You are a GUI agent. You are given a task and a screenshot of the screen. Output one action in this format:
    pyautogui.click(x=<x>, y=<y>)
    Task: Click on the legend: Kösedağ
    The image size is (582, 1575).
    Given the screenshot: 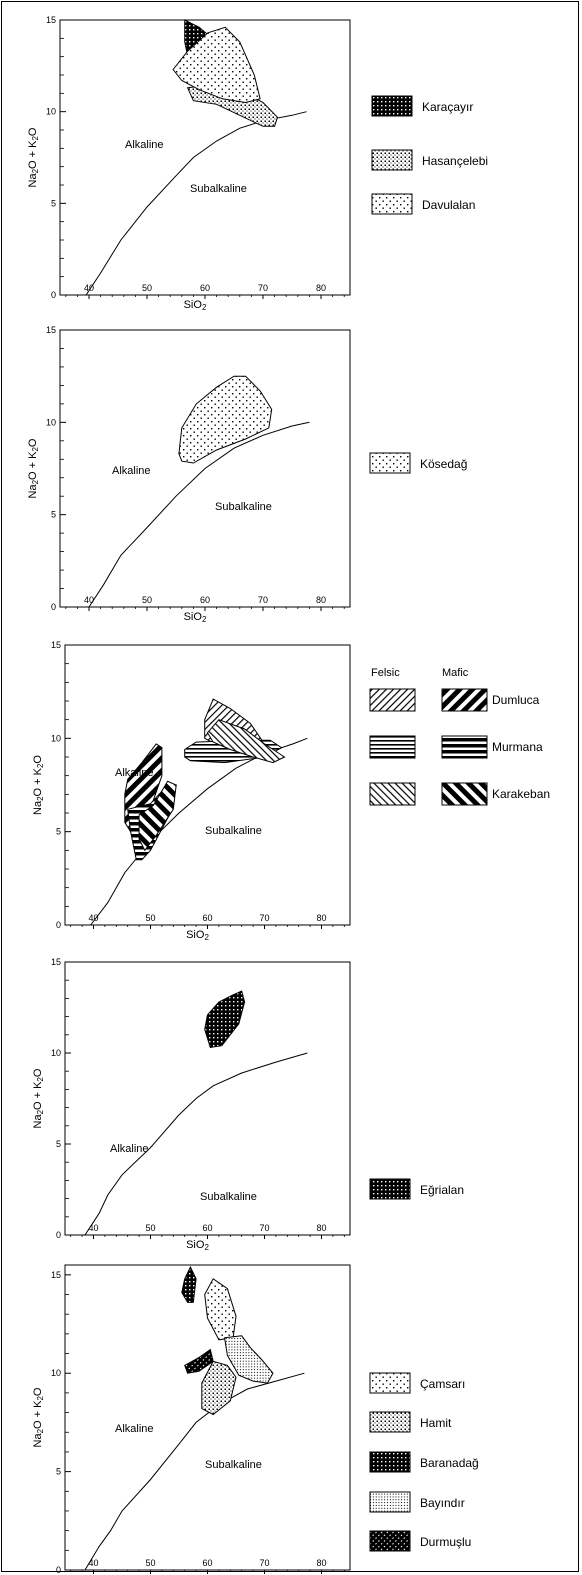 What is the action you would take?
    pyautogui.click(x=418, y=463)
    